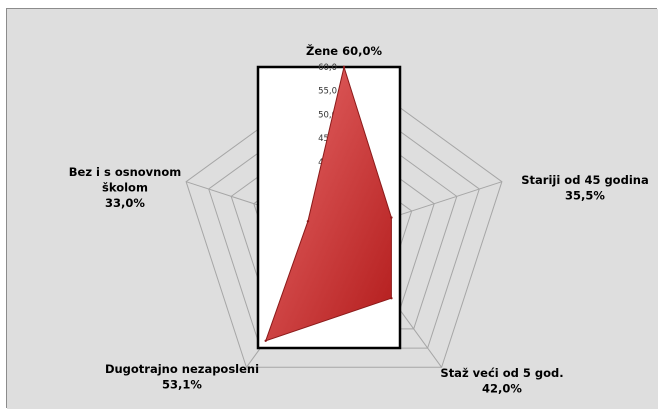  What do you see at coordinates (125, 187) in the screenshot?
I see `category-label: Bez i s osnovnom školom 33,0%` at bounding box center [125, 187].